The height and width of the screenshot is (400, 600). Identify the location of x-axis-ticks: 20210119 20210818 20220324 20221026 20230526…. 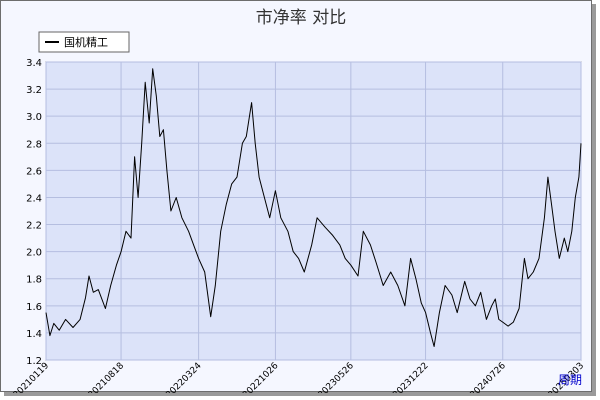
(299, 377).